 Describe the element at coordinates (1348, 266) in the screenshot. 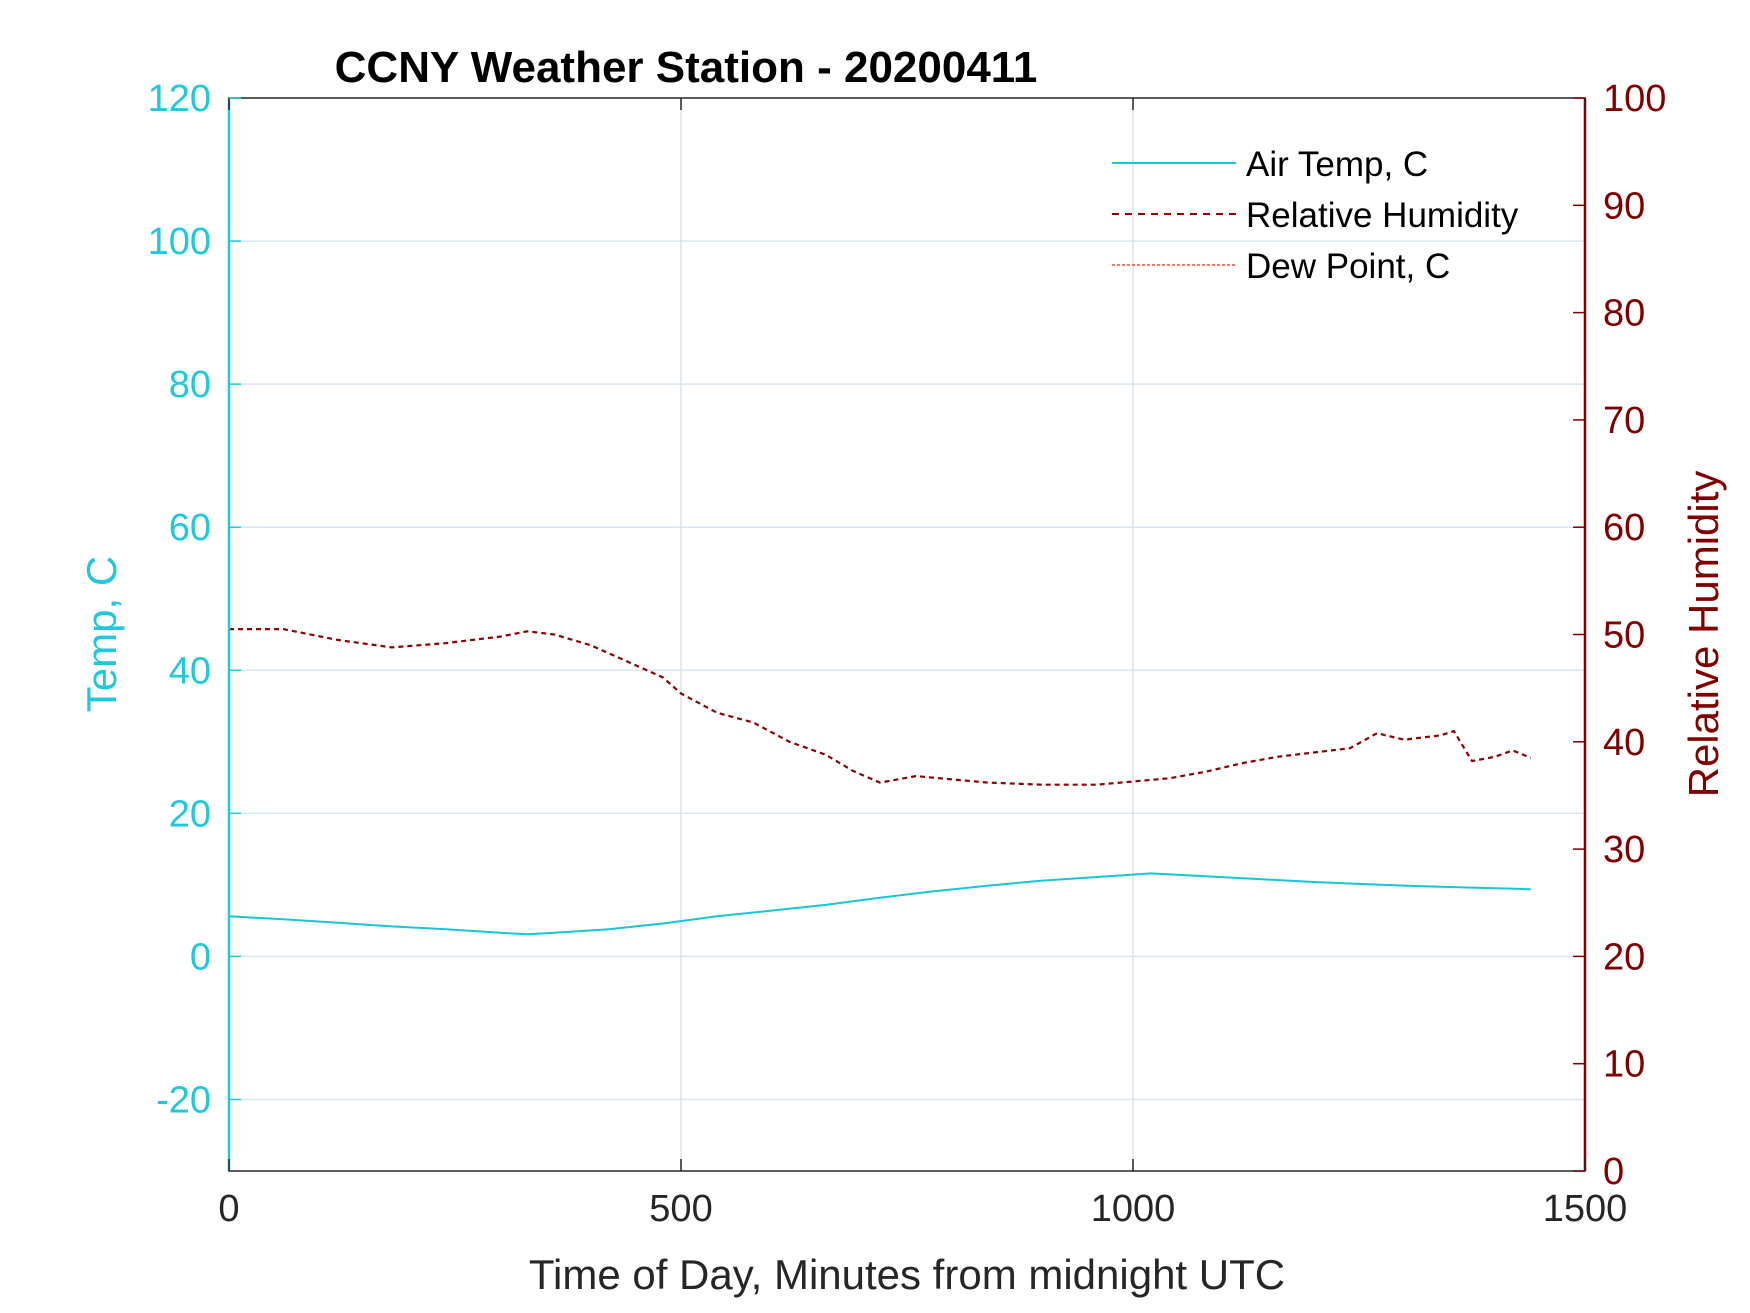

I see `legend-label-dew-point: Dew Point, C` at that location.